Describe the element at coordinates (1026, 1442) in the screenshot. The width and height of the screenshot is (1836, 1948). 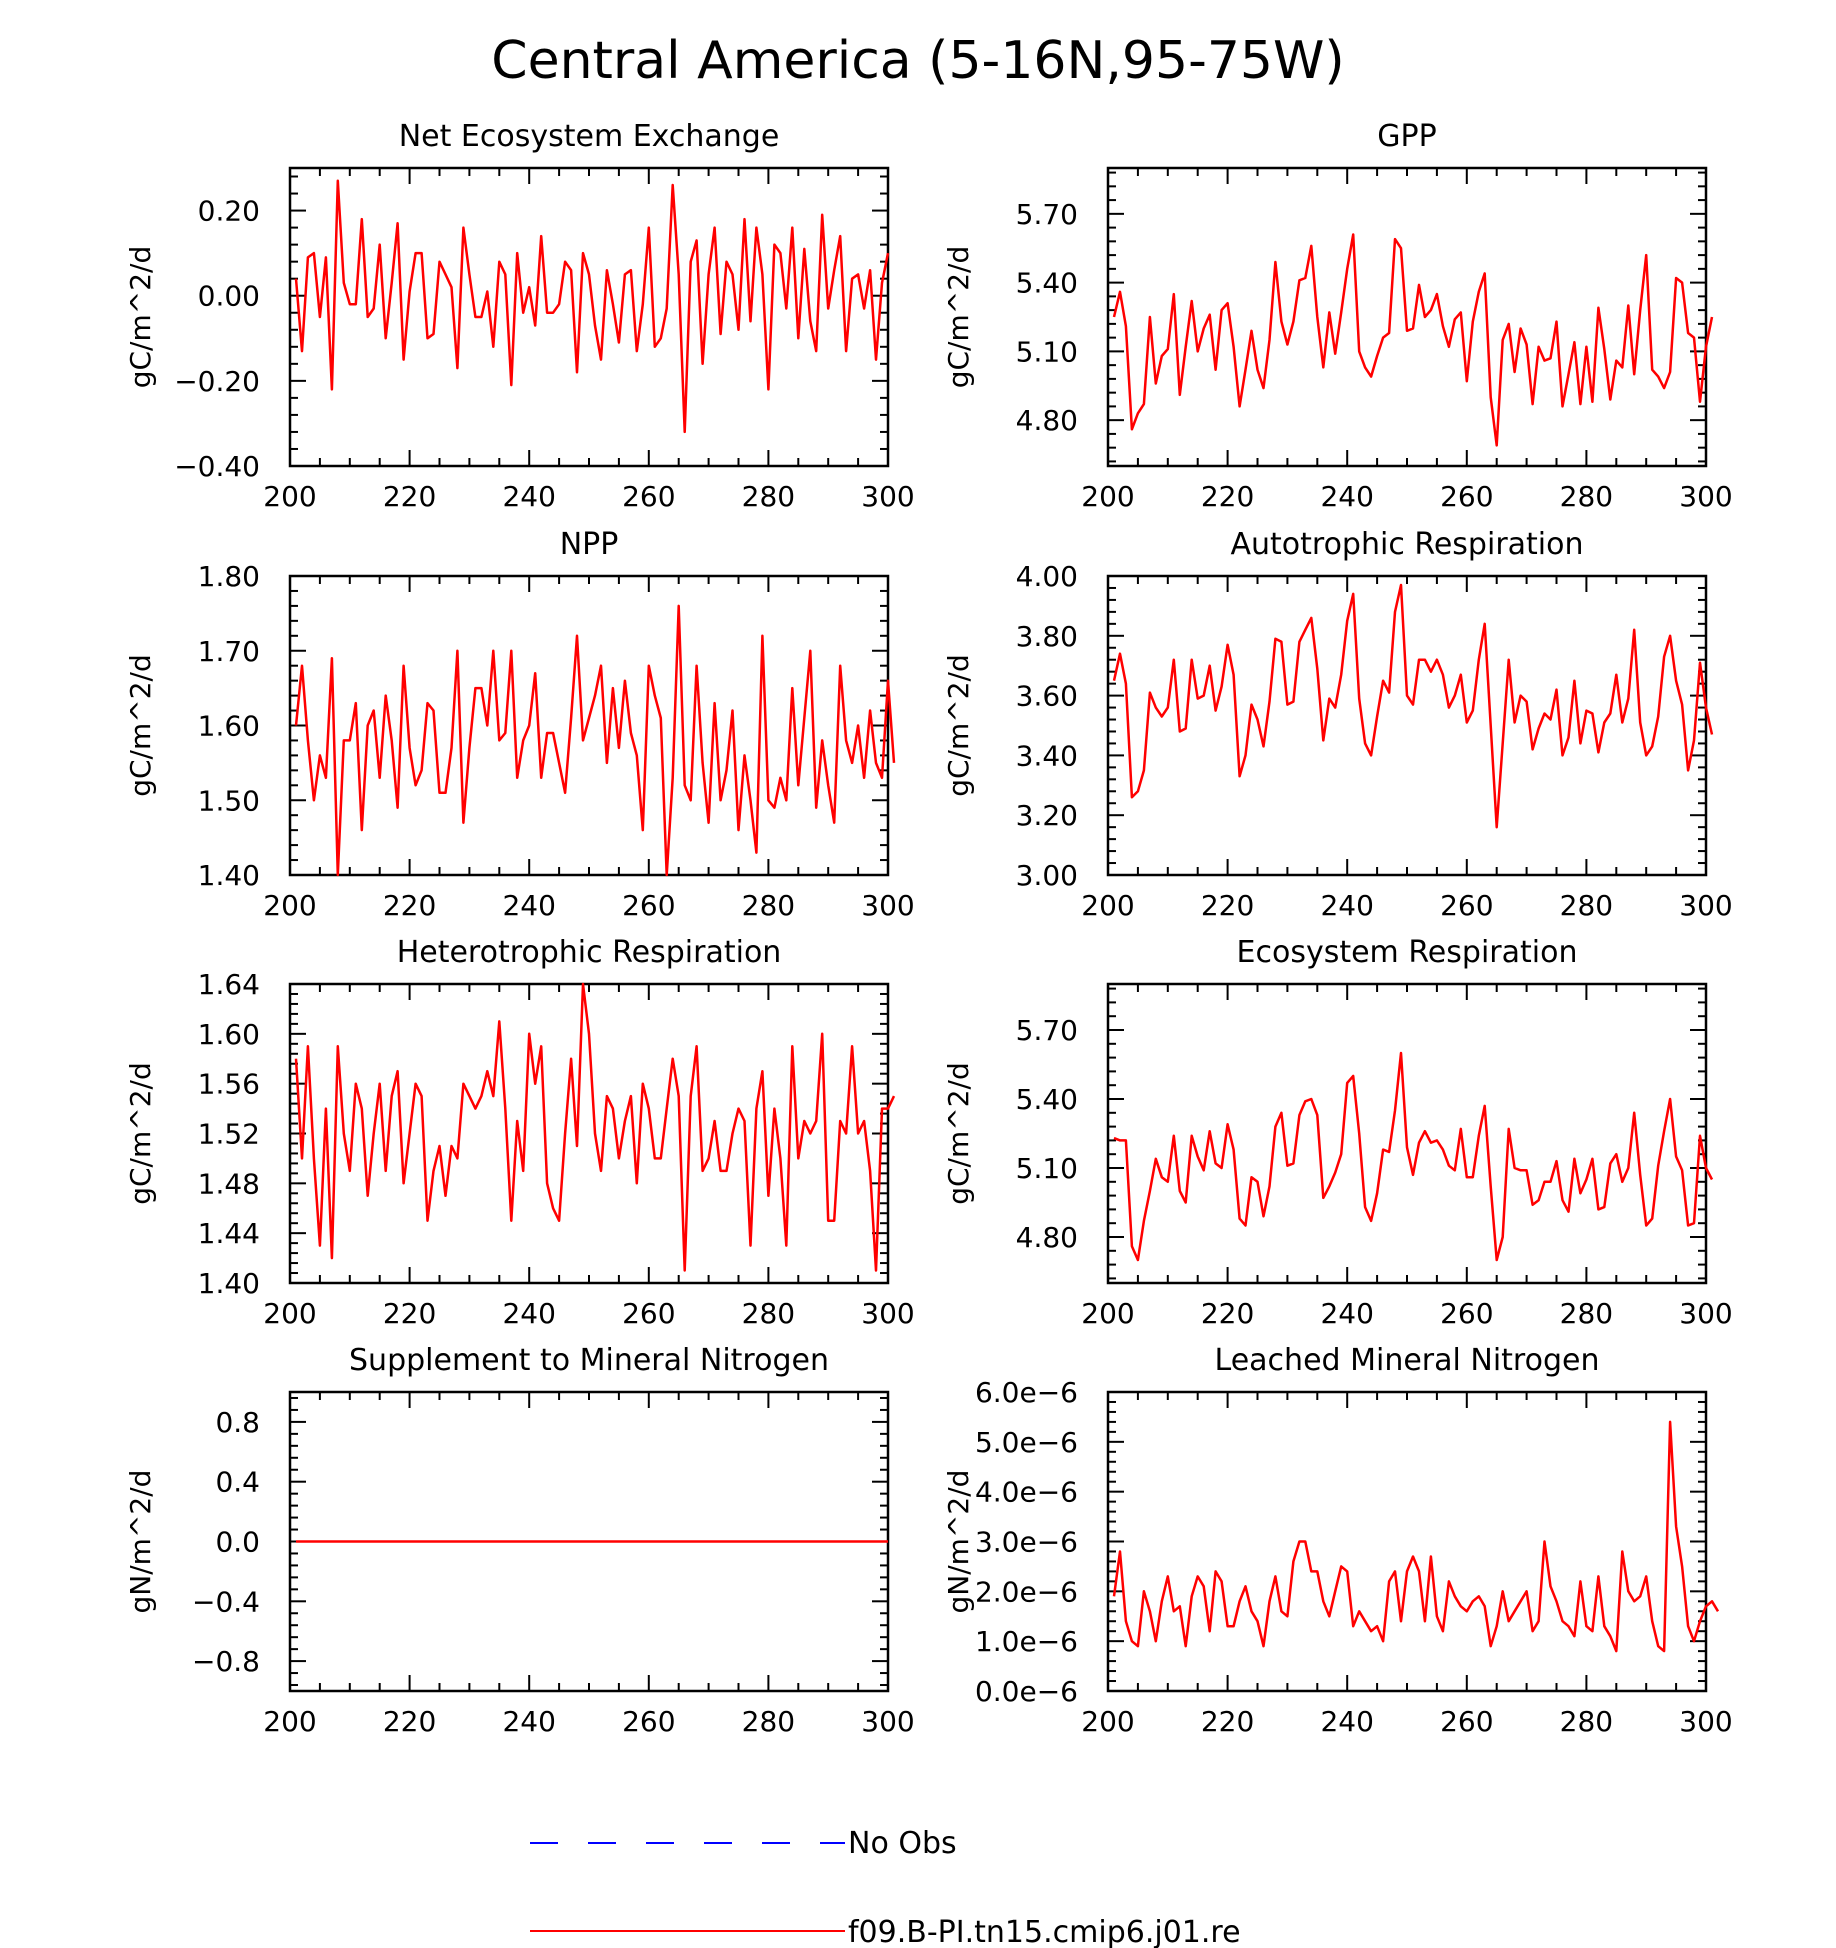
I see `y-tick-label: 5.0e−6` at that location.